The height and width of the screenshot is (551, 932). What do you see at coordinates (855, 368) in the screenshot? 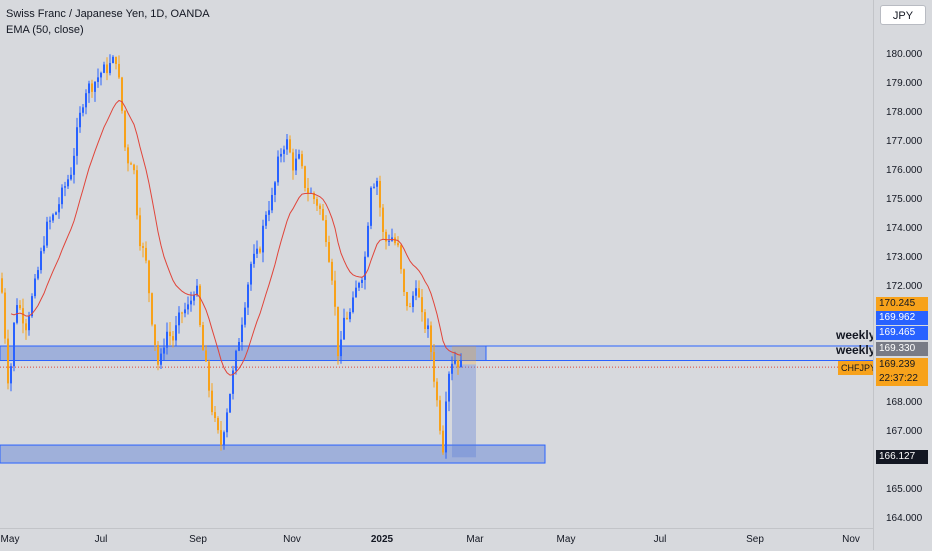
I see `symbol-tag: CHFJPY` at bounding box center [855, 368].